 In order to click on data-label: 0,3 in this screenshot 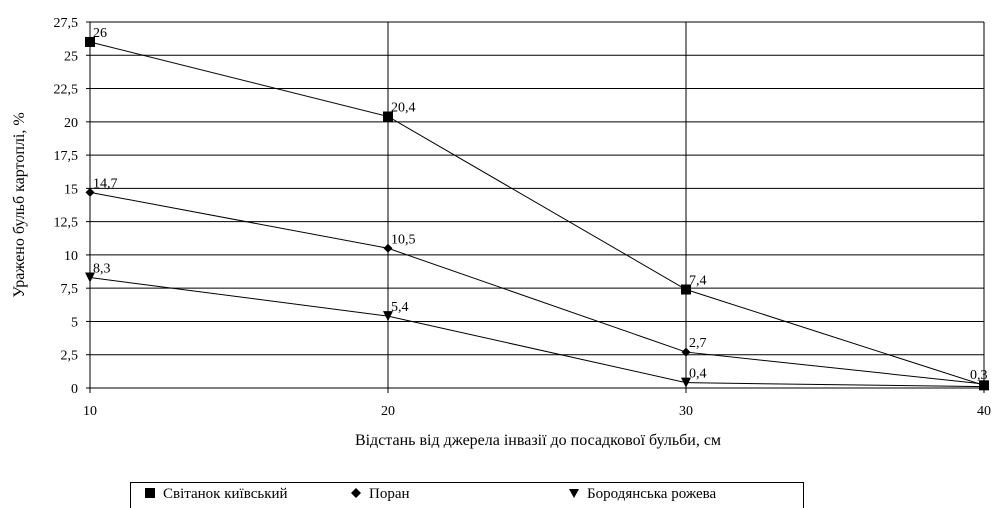, I will do `click(979, 375)`.